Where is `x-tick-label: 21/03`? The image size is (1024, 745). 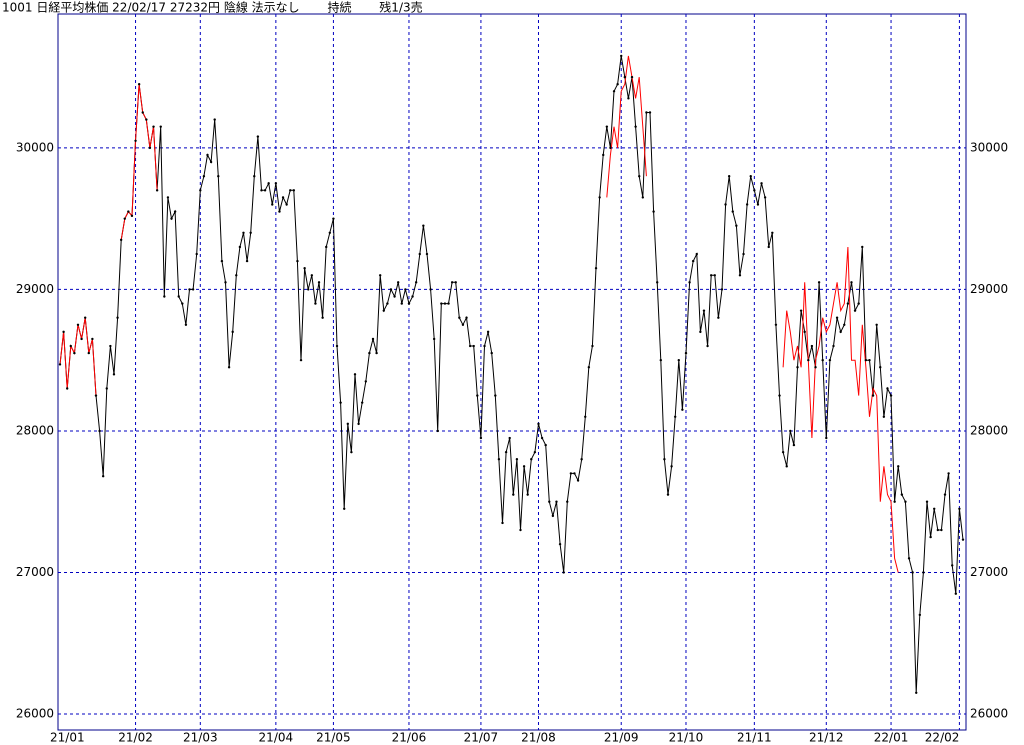
x-tick-label: 21/03 is located at coordinates (200, 738).